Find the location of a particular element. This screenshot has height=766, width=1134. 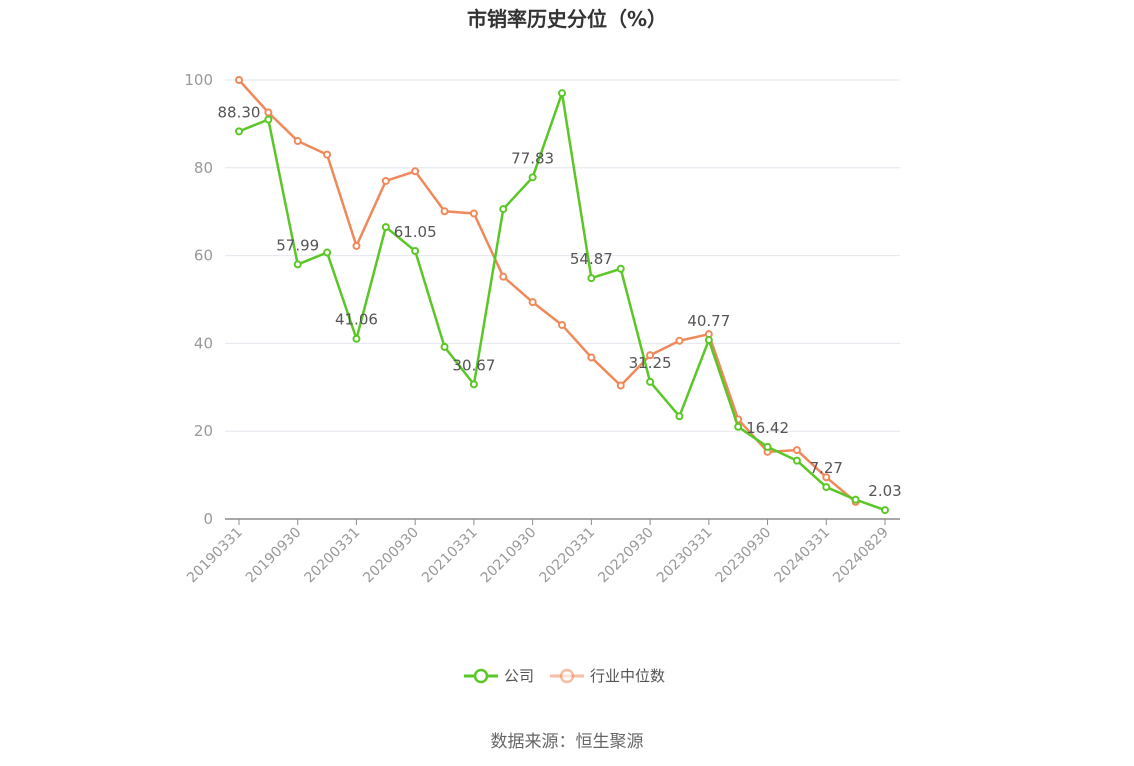

x-tick-label: 20210930 is located at coordinates (509, 556).